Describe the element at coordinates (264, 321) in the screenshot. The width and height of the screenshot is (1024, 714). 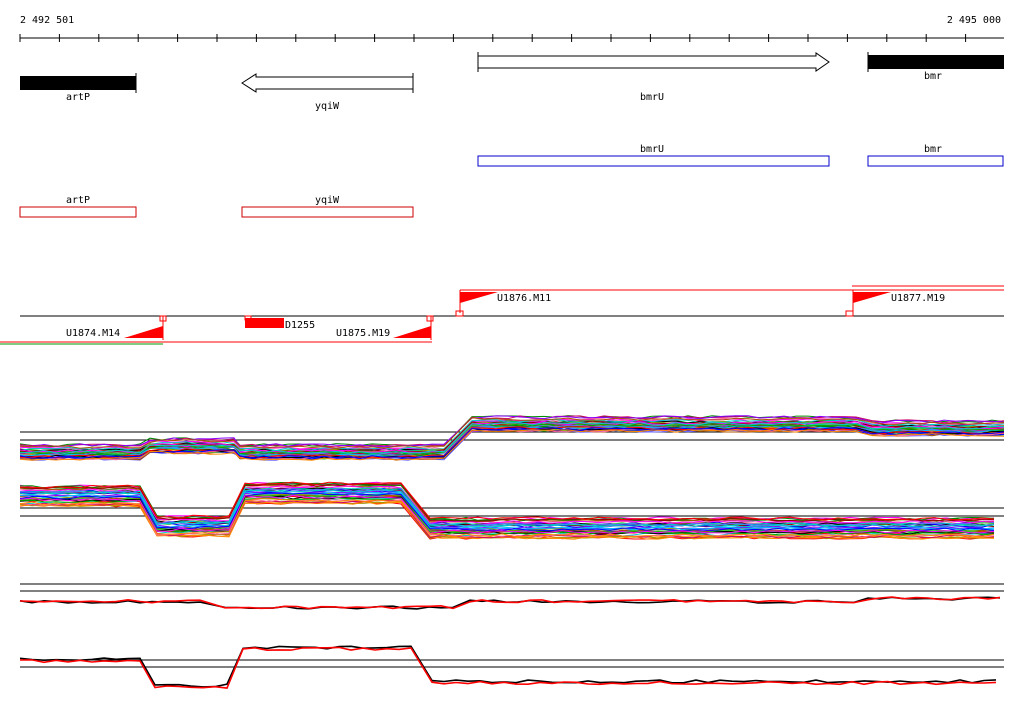
I see `feature-D1255` at that location.